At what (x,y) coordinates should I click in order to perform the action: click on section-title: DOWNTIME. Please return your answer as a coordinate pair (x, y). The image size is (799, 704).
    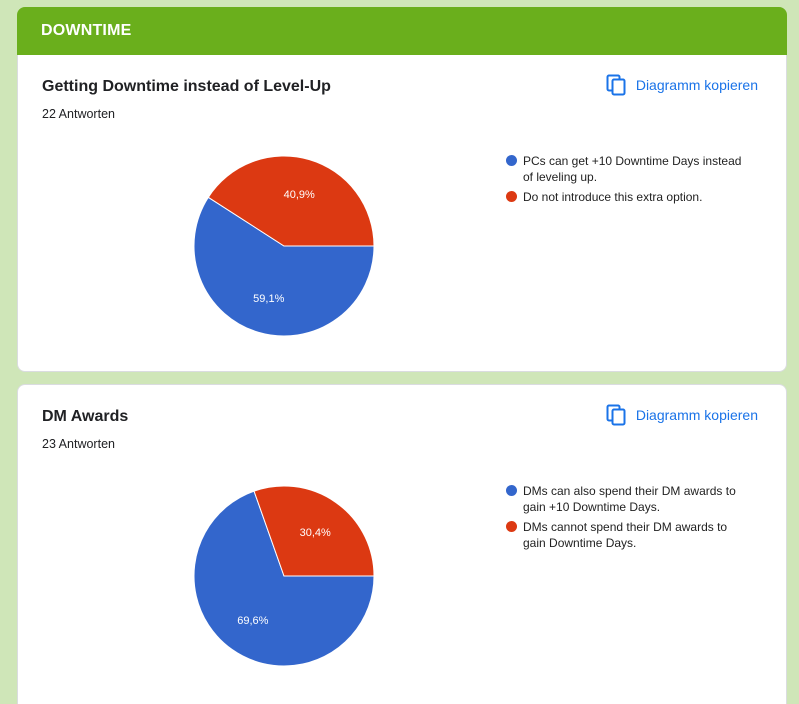
    Looking at the image, I should click on (86, 30).